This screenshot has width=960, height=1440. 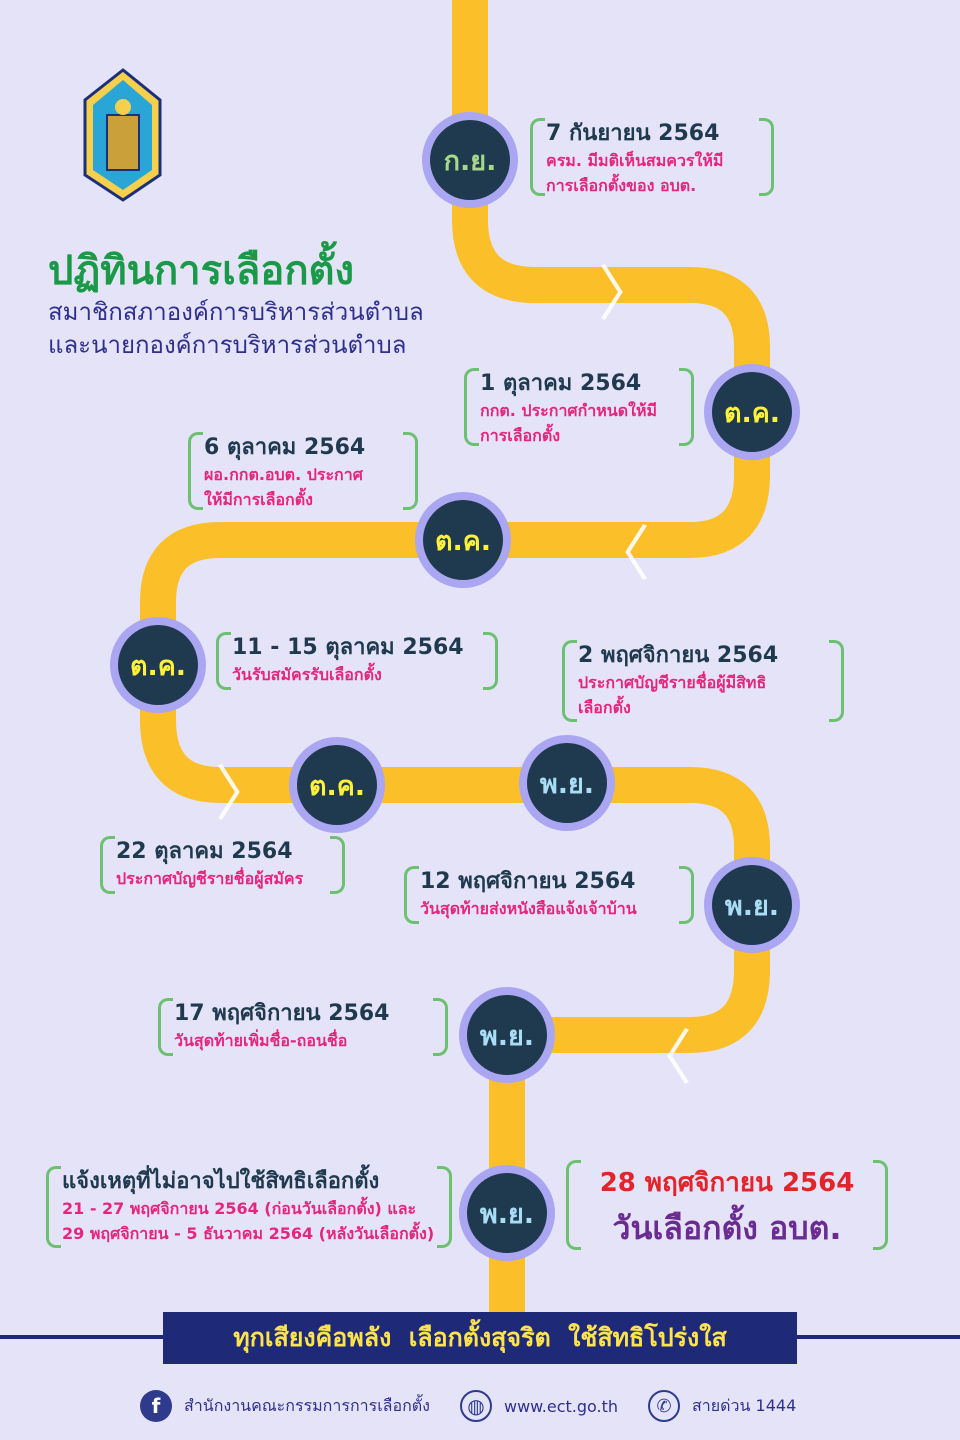 I want to click on event-desc: ให้มีการเลือกตั้ง, so click(x=258, y=499).